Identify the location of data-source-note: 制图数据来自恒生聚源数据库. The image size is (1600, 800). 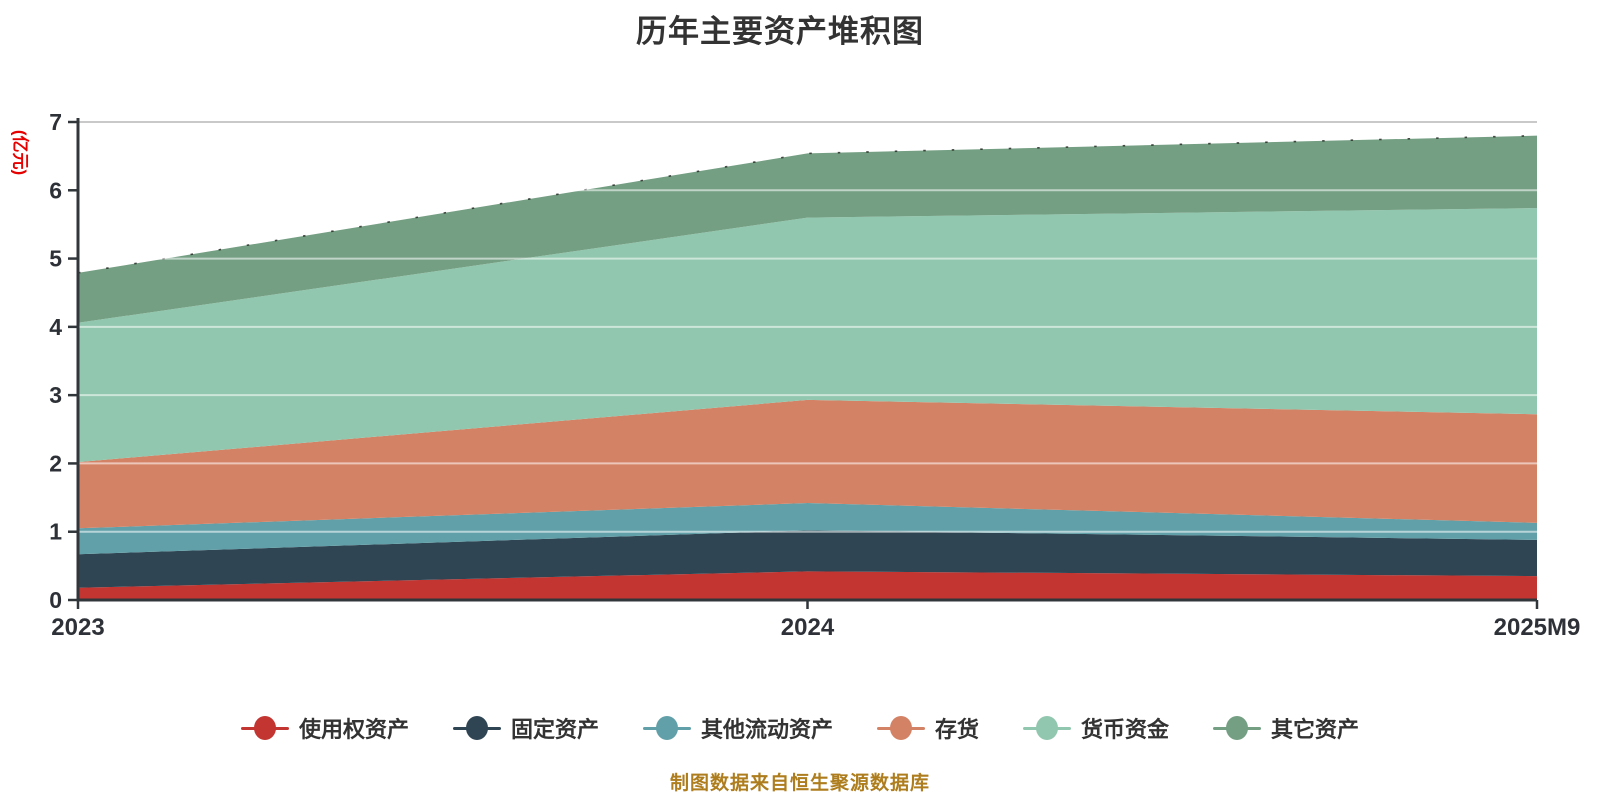
(799, 783).